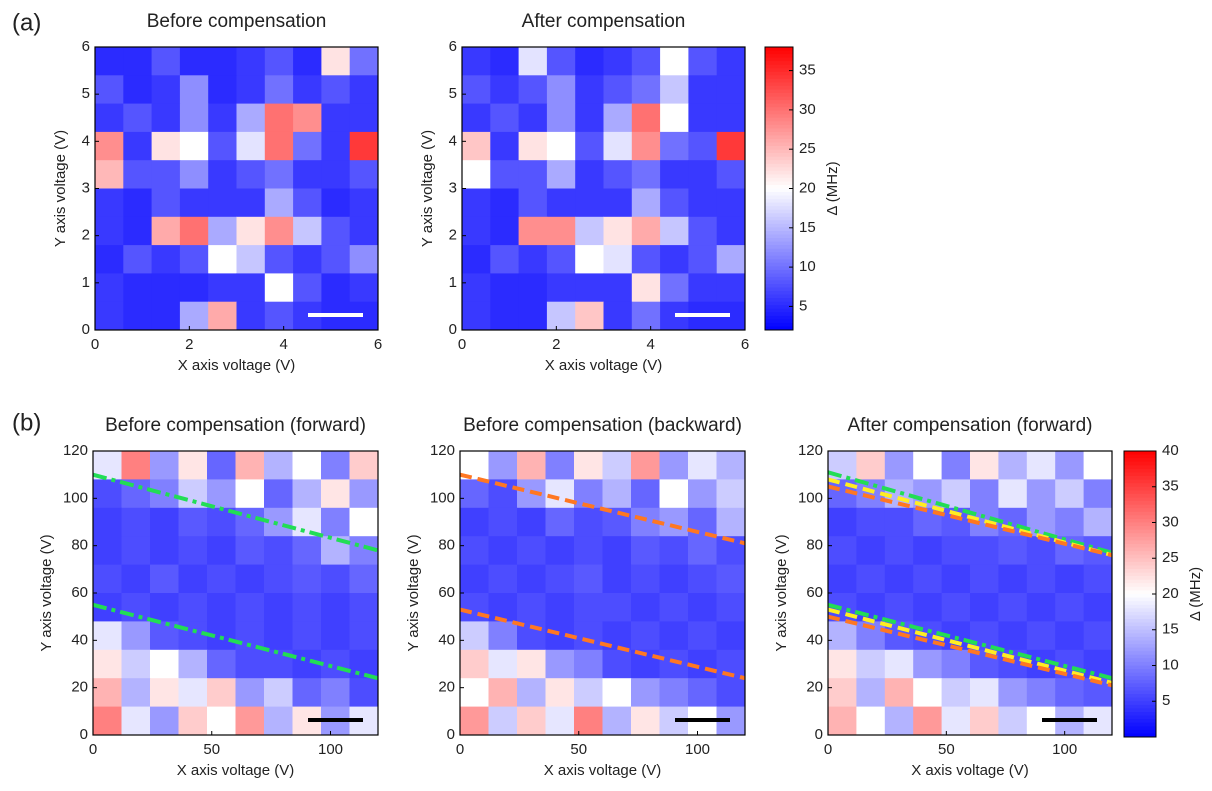  What do you see at coordinates (330, 749) in the screenshot?
I see `x-tick-label: 100` at bounding box center [330, 749].